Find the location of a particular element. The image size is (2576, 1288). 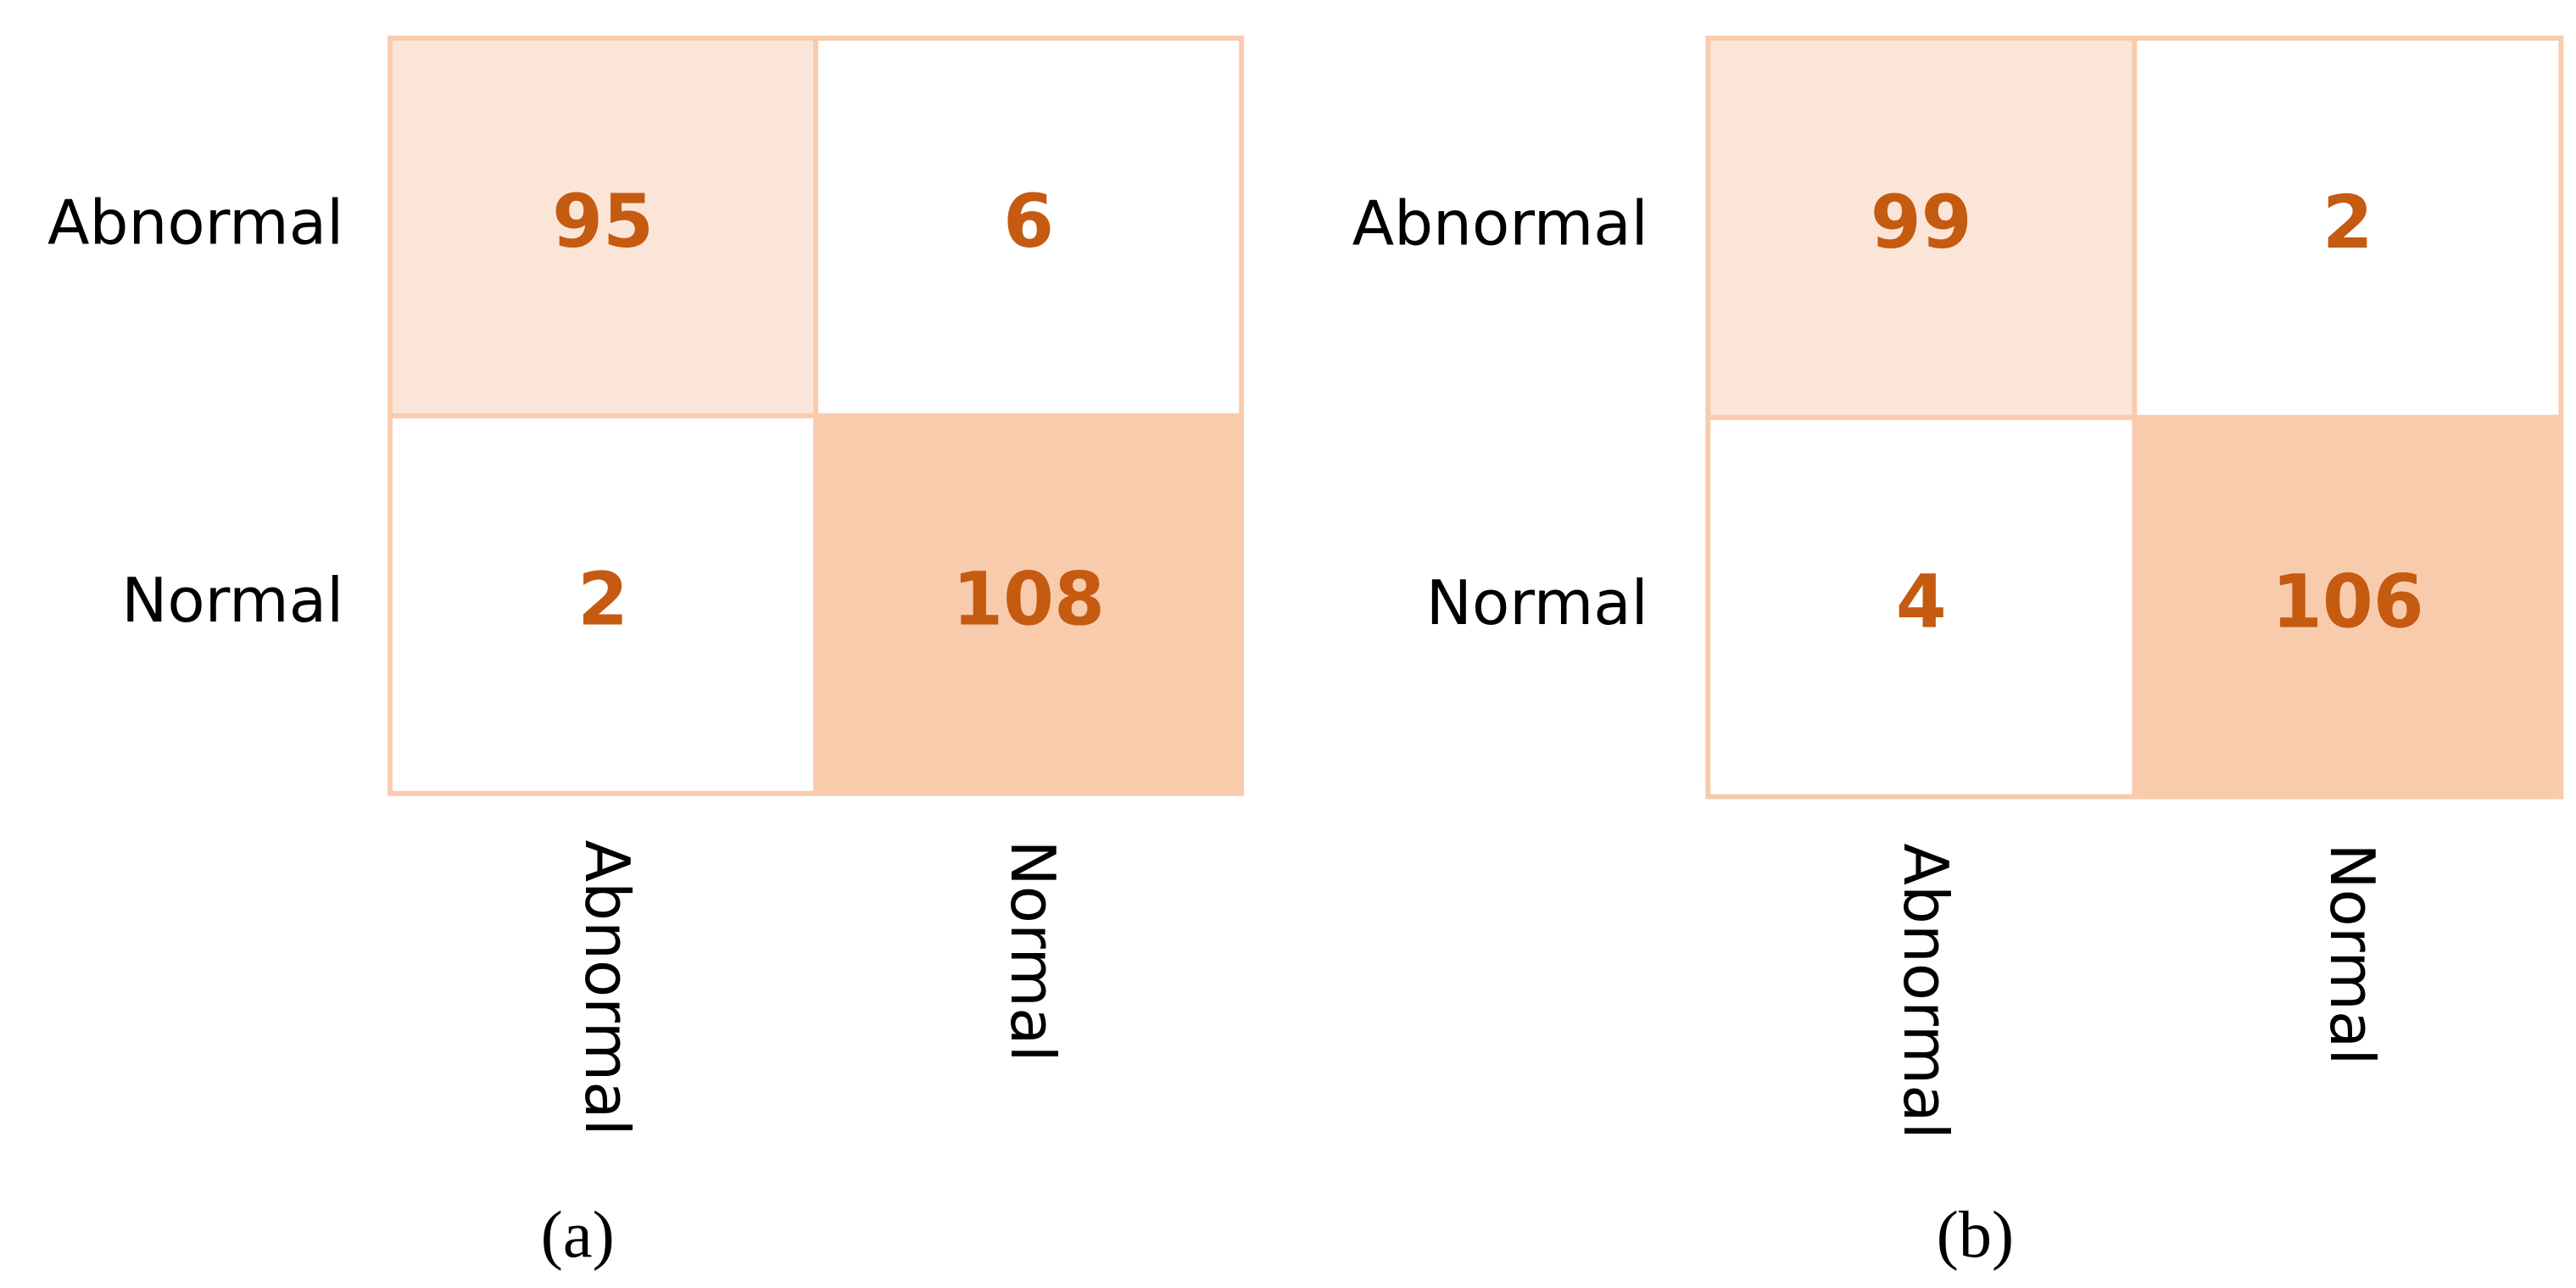

cell-value: 108 is located at coordinates (1028, 599).